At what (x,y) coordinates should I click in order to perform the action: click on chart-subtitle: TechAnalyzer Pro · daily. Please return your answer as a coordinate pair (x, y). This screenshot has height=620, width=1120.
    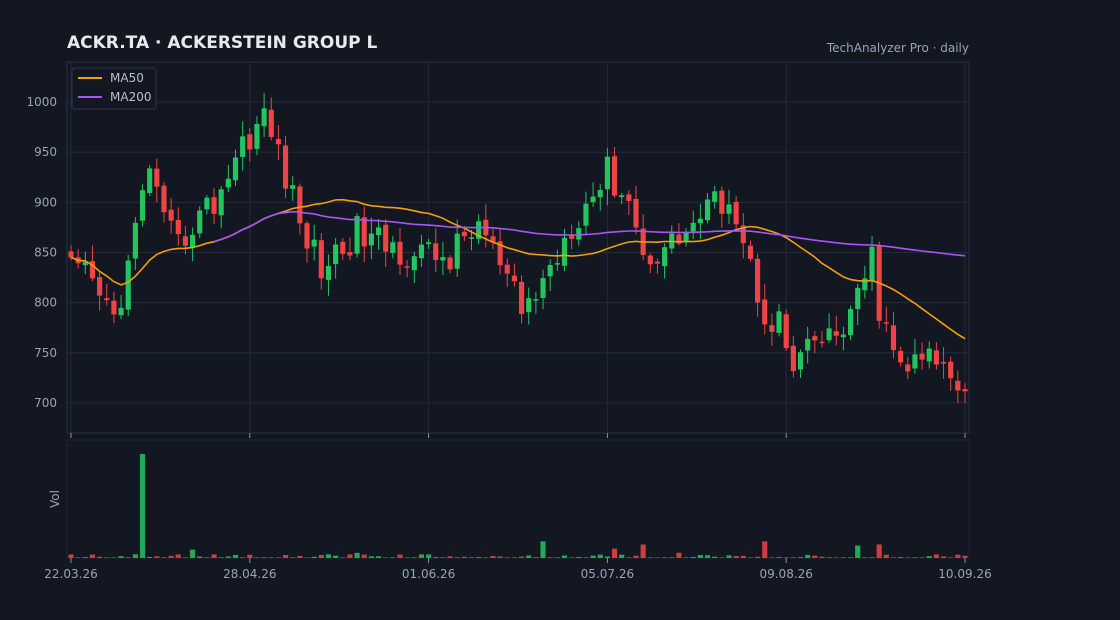
    Looking at the image, I should click on (897, 48).